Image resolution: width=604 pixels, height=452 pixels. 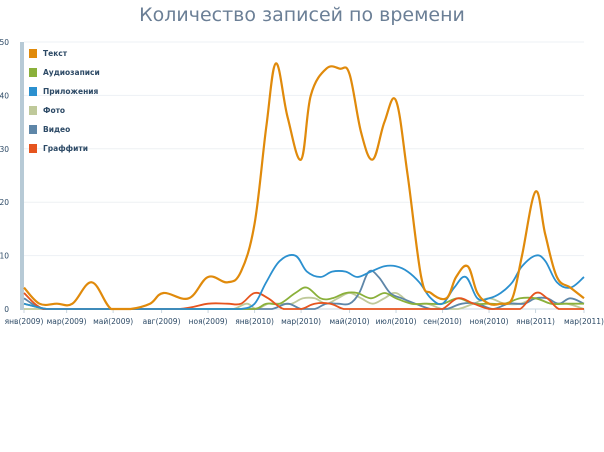 What do you see at coordinates (304, 282) in the screenshot?
I see `series-line-приложения` at bounding box center [304, 282].